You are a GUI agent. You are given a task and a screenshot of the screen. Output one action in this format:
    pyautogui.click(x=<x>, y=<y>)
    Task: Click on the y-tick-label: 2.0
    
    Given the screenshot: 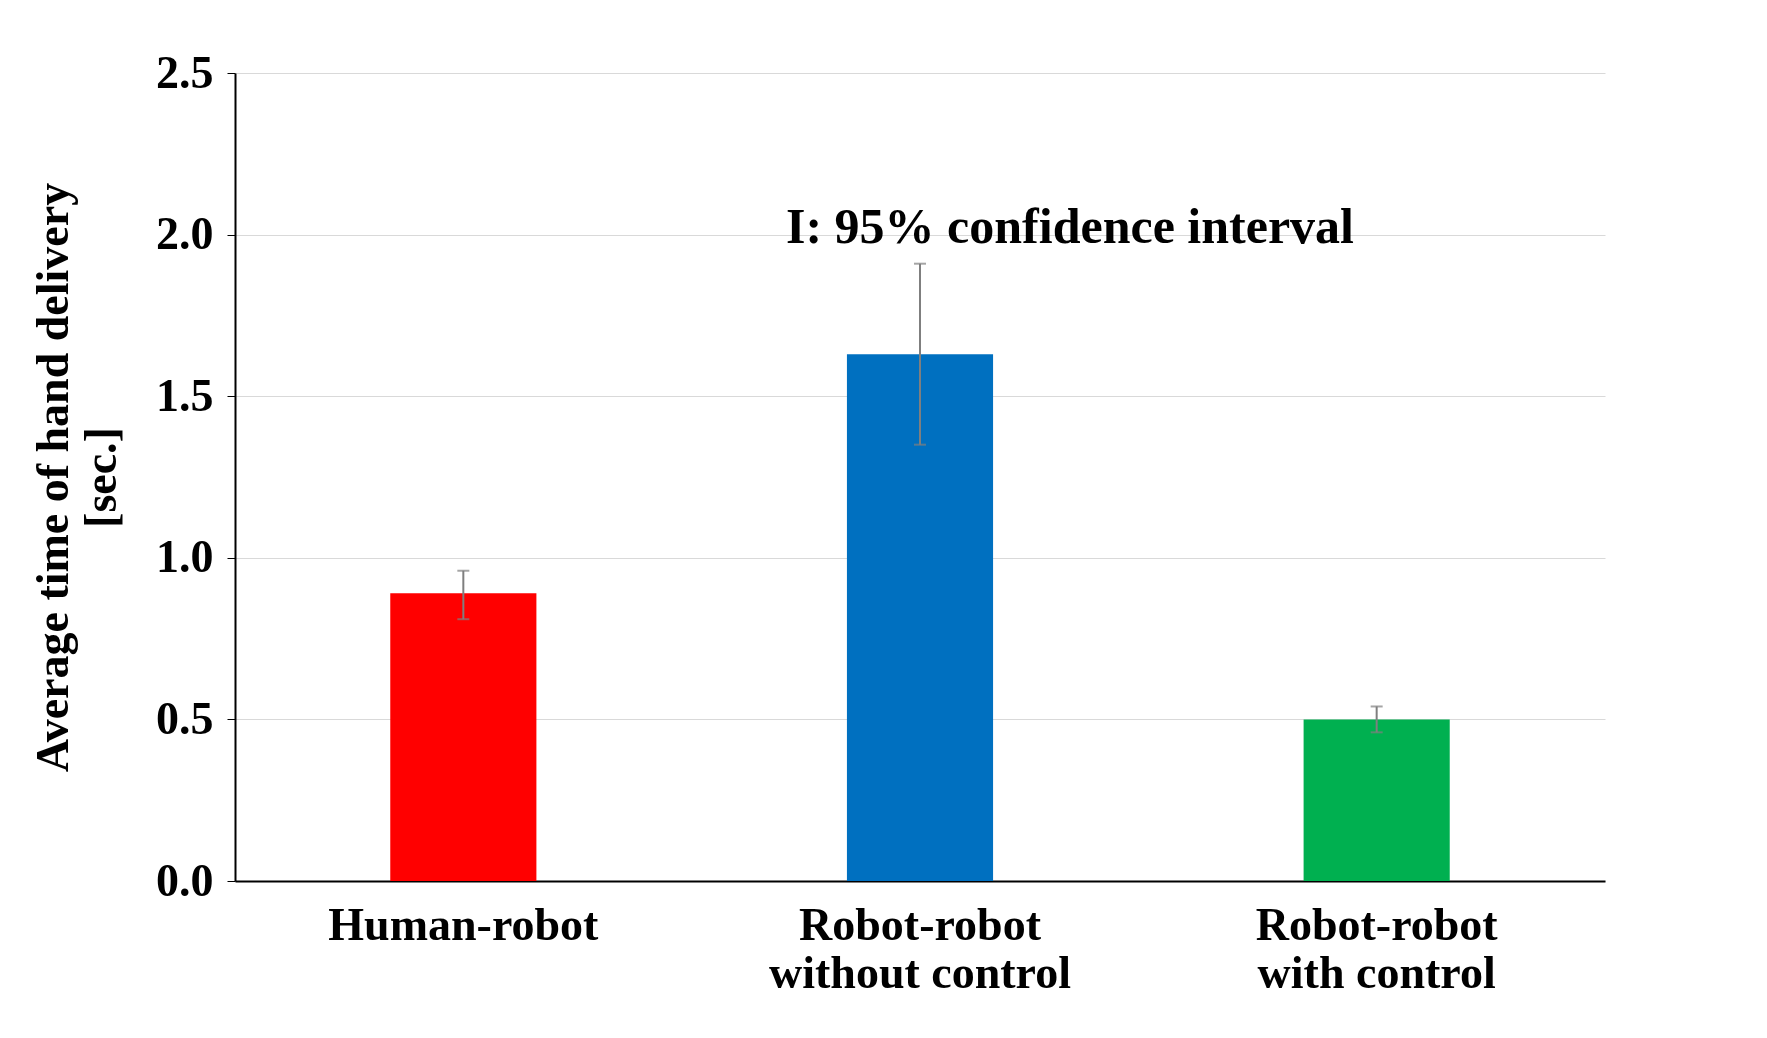 What is the action you would take?
    pyautogui.click(x=185, y=234)
    